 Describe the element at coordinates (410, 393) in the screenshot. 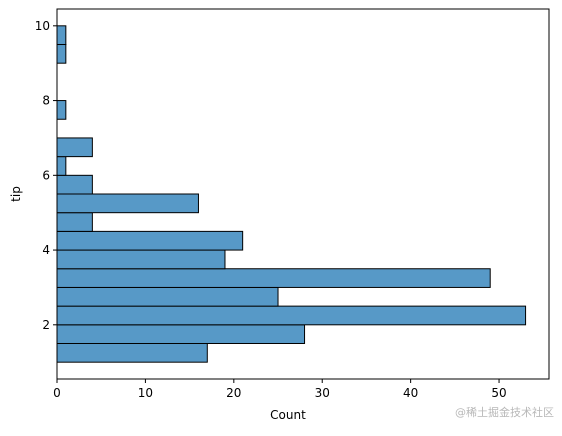

I see `x-tick-label: 40` at that location.